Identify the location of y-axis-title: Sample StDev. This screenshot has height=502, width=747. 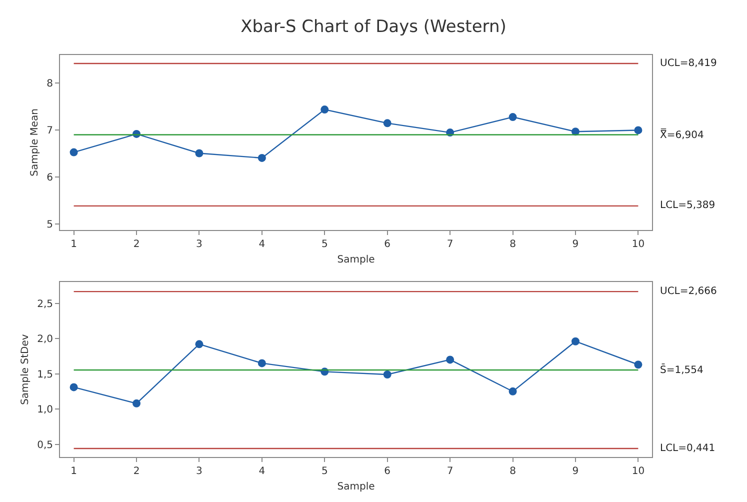
(26, 369).